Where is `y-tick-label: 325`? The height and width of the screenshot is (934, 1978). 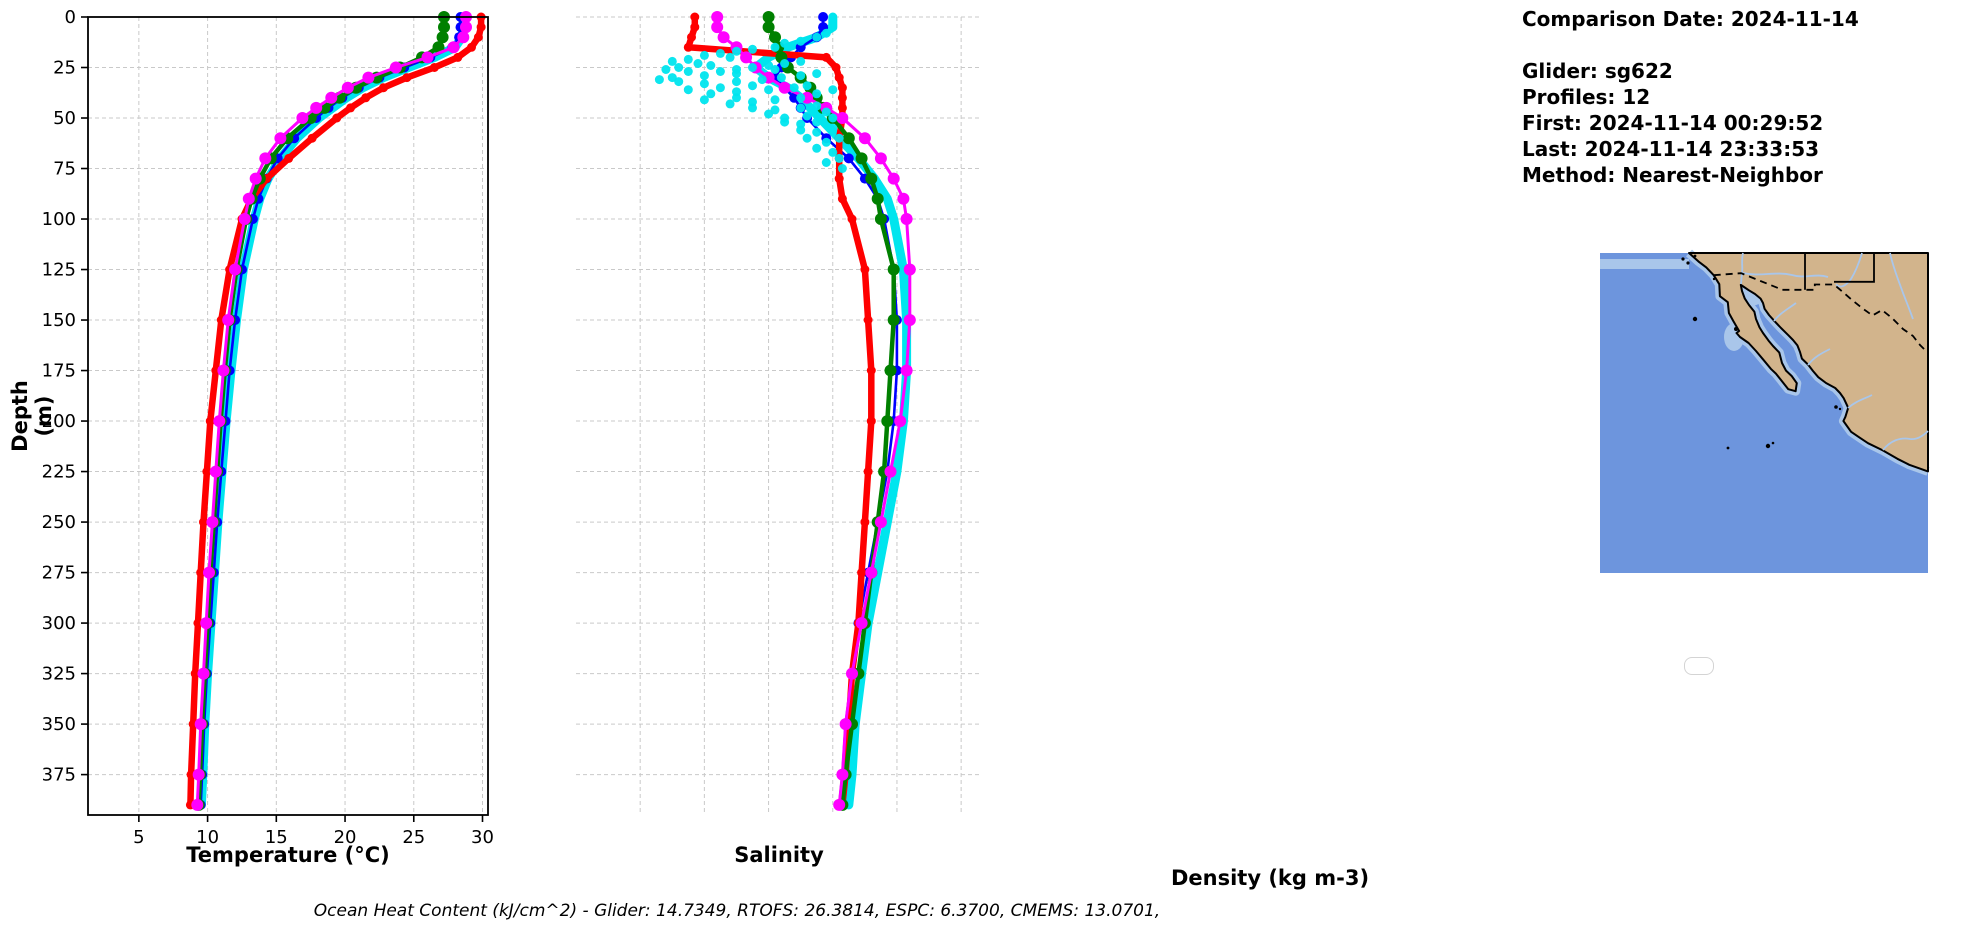 y-tick-label: 325 is located at coordinates (59, 674).